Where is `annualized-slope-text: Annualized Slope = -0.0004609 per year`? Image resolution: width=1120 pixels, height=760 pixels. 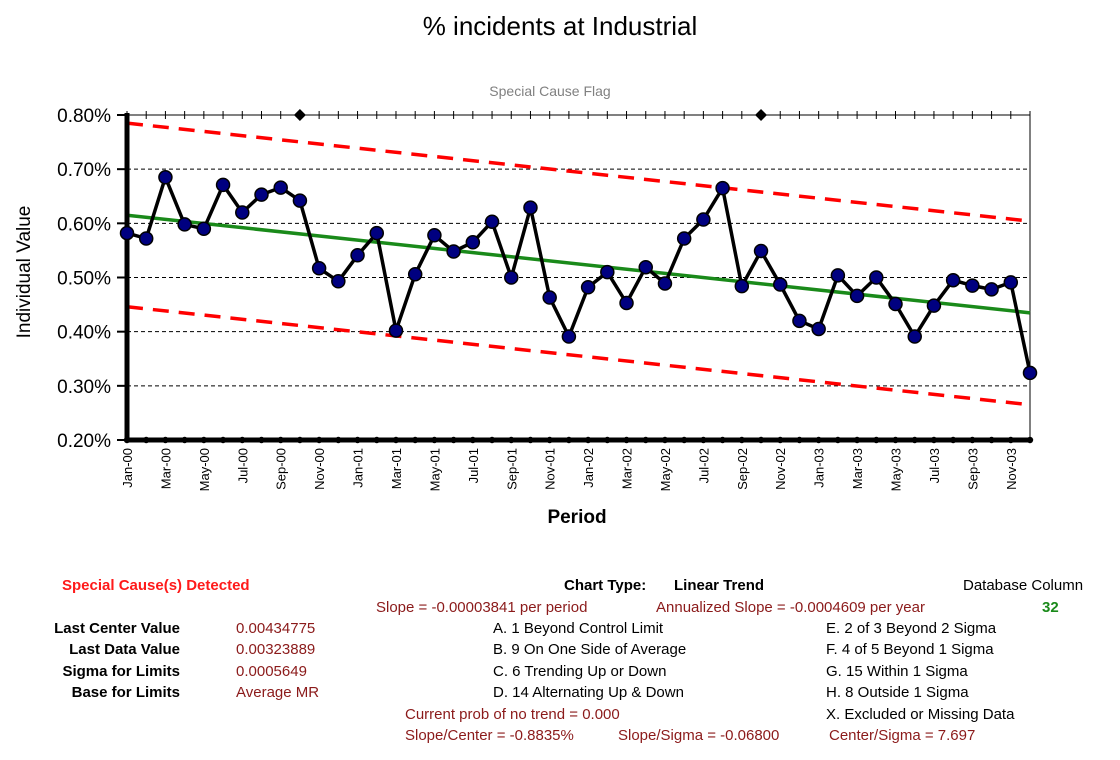
annualized-slope-text: Annualized Slope = -0.0004609 per year is located at coordinates (790, 607).